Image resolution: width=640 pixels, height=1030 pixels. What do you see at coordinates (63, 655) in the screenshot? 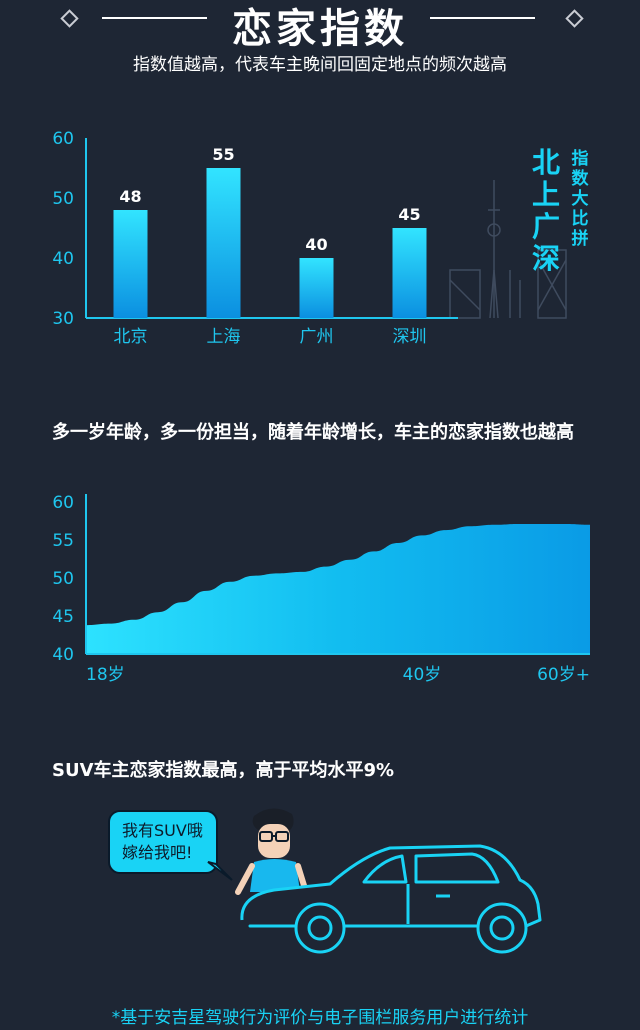
I see `area-y-tick-label: 40` at bounding box center [63, 655].